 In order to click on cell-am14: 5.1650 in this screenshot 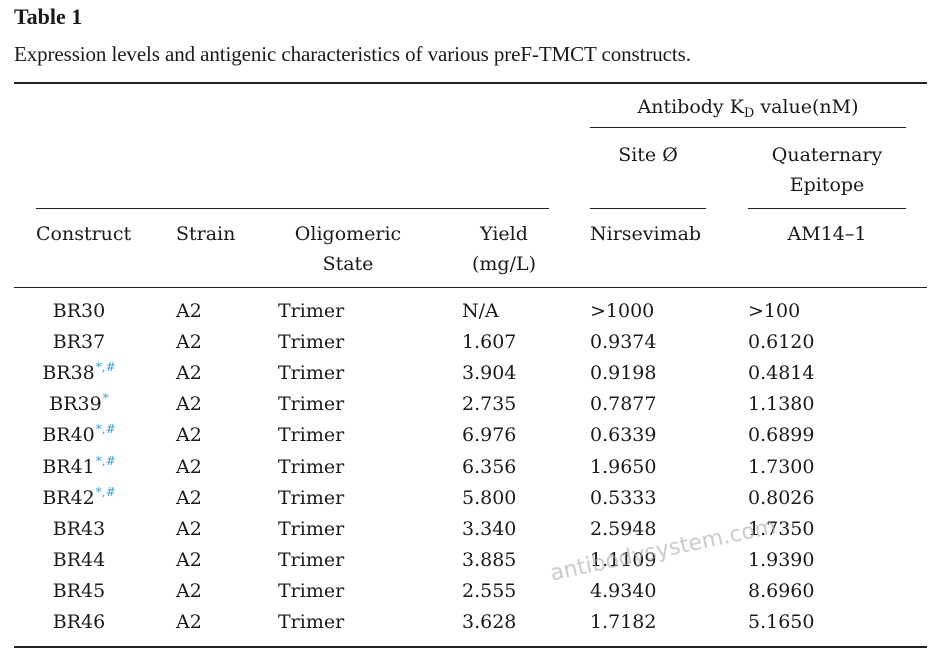, I will do `click(781, 622)`.